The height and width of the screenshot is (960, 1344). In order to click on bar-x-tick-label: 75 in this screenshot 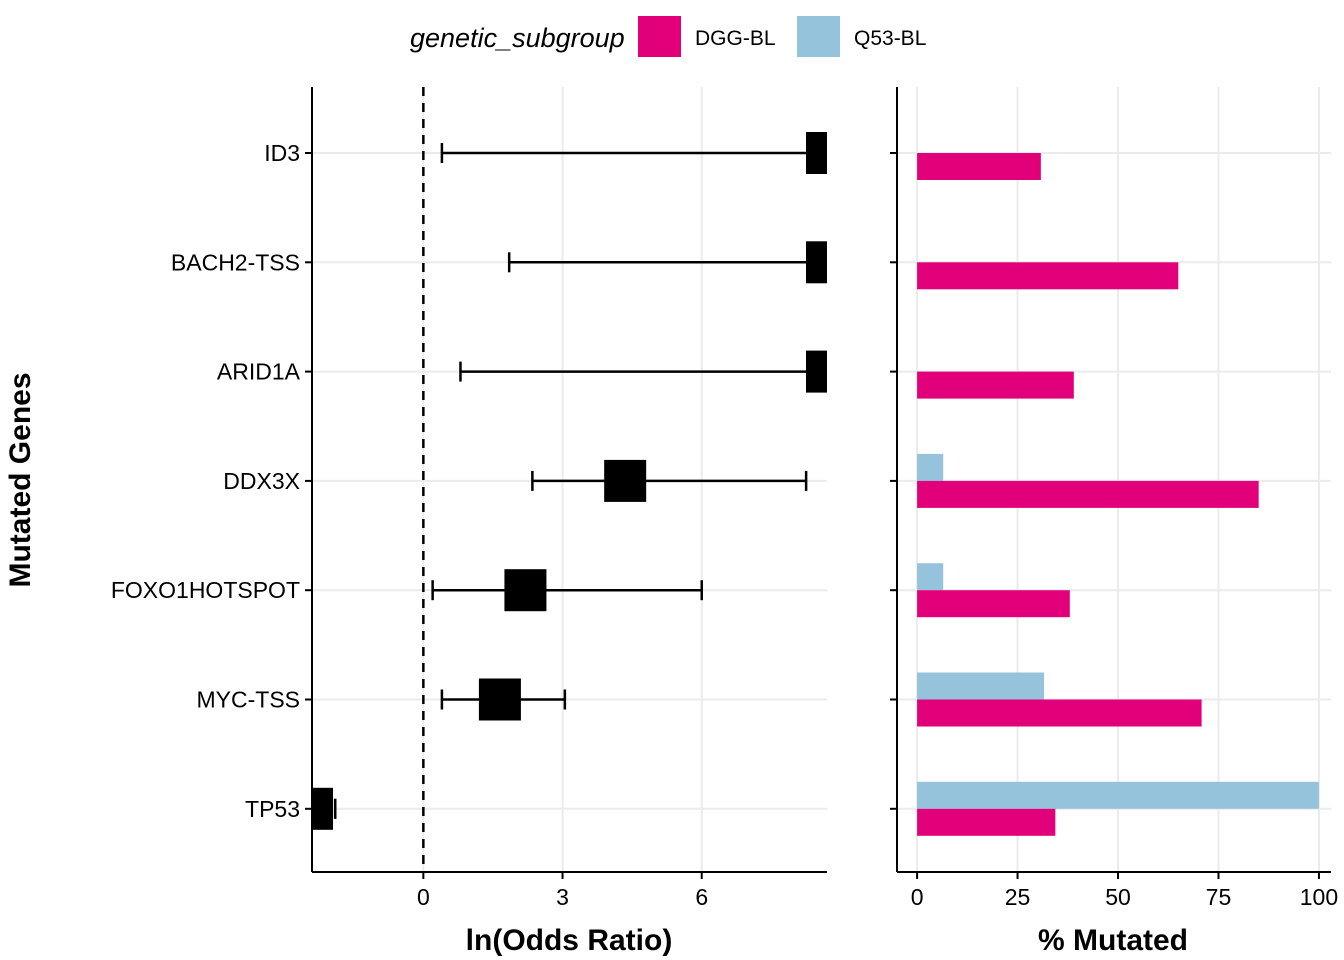, I will do `click(1219, 897)`.